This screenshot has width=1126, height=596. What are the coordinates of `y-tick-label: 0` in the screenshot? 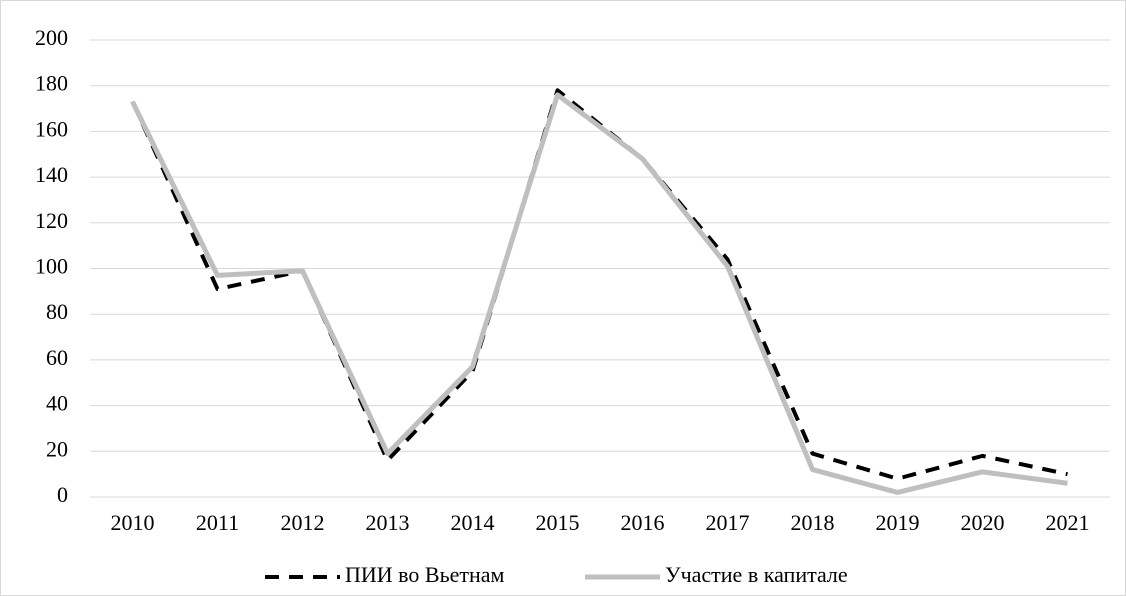 It's located at (62, 494).